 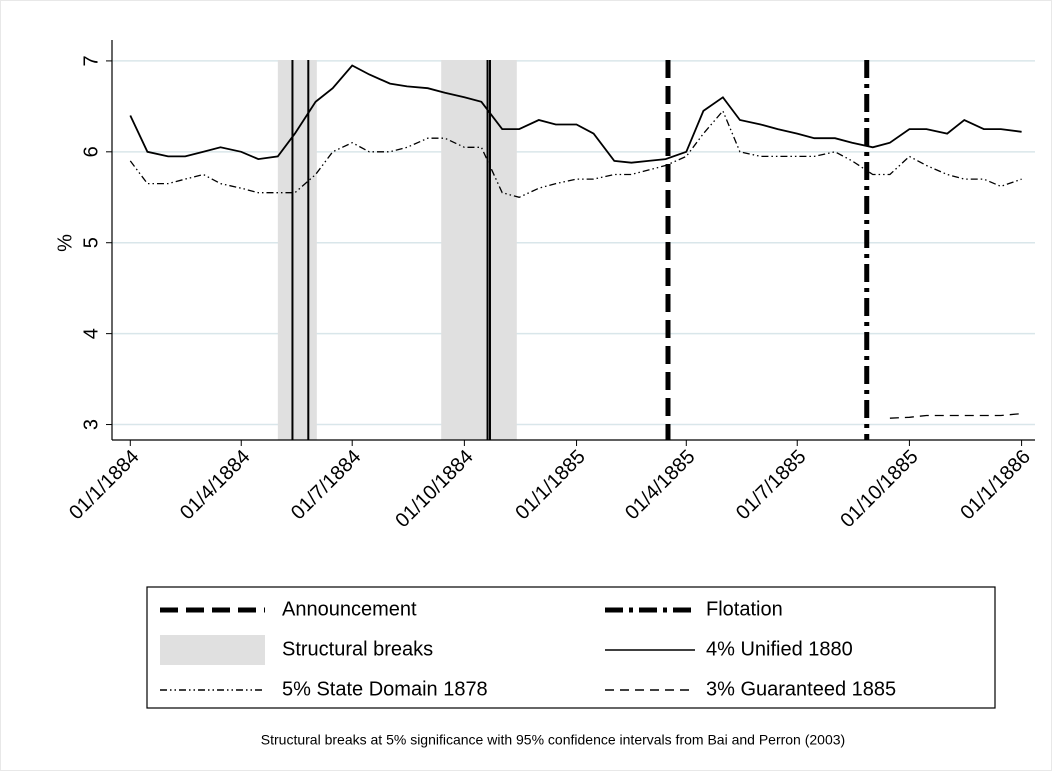 I want to click on legend-label: Announcement, so click(x=349, y=609).